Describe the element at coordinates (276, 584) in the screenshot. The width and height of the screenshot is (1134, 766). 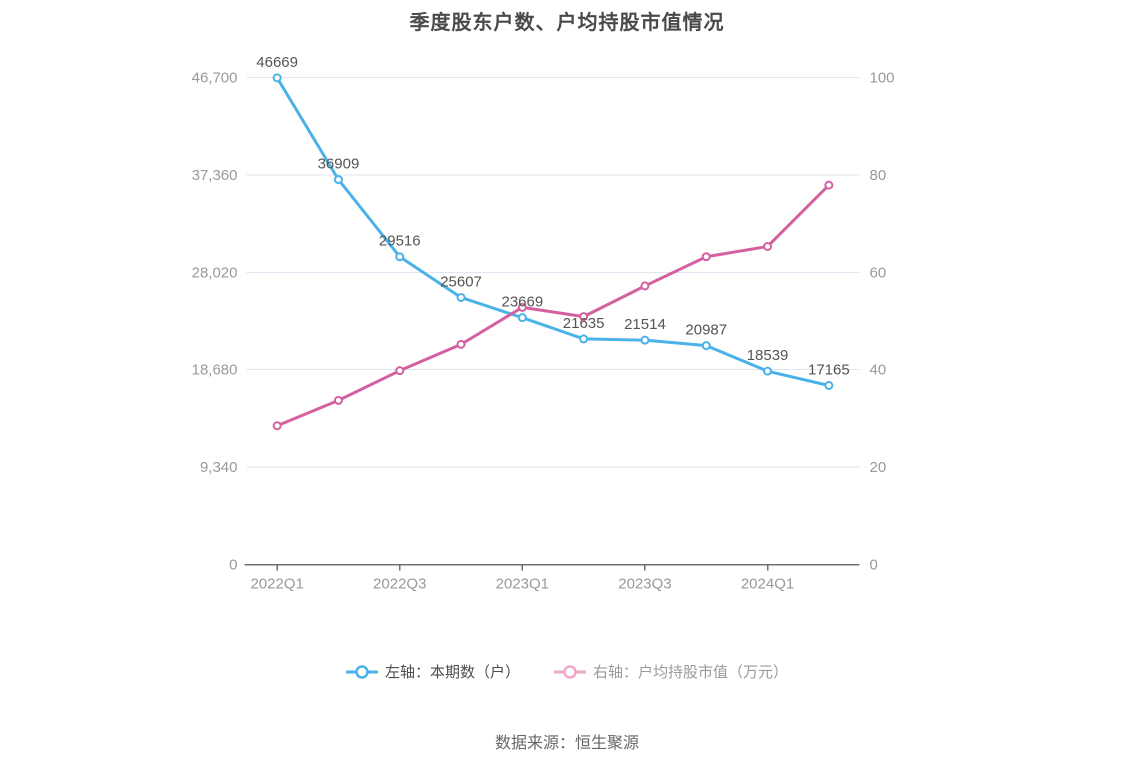
I see `x-axis-tick-label: 2022Q1` at that location.